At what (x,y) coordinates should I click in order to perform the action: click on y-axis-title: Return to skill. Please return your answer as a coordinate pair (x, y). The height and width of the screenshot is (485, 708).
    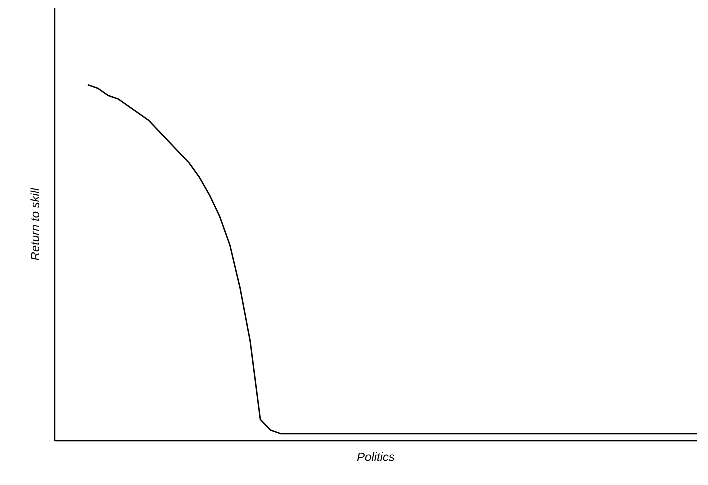
    Looking at the image, I should click on (35, 224).